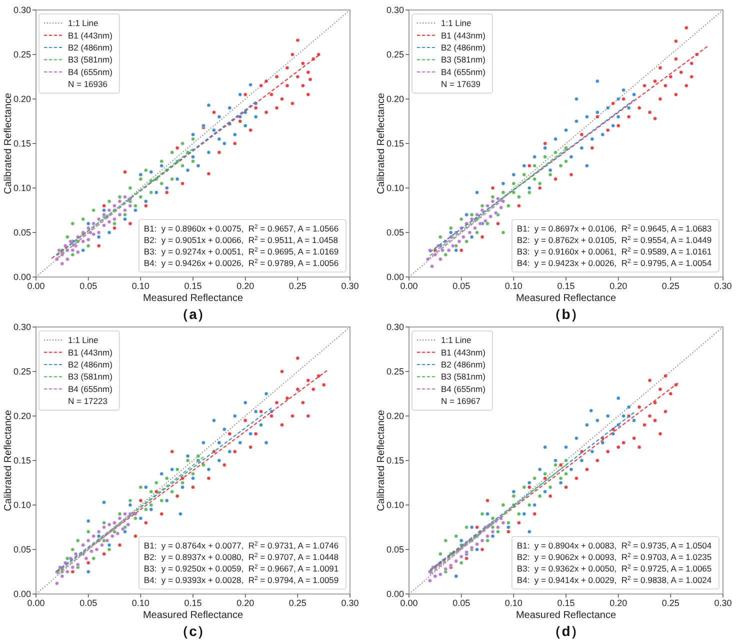 Image resolution: width=736 pixels, height=643 pixels. I want to click on annotation: N = 16967, so click(461, 401).